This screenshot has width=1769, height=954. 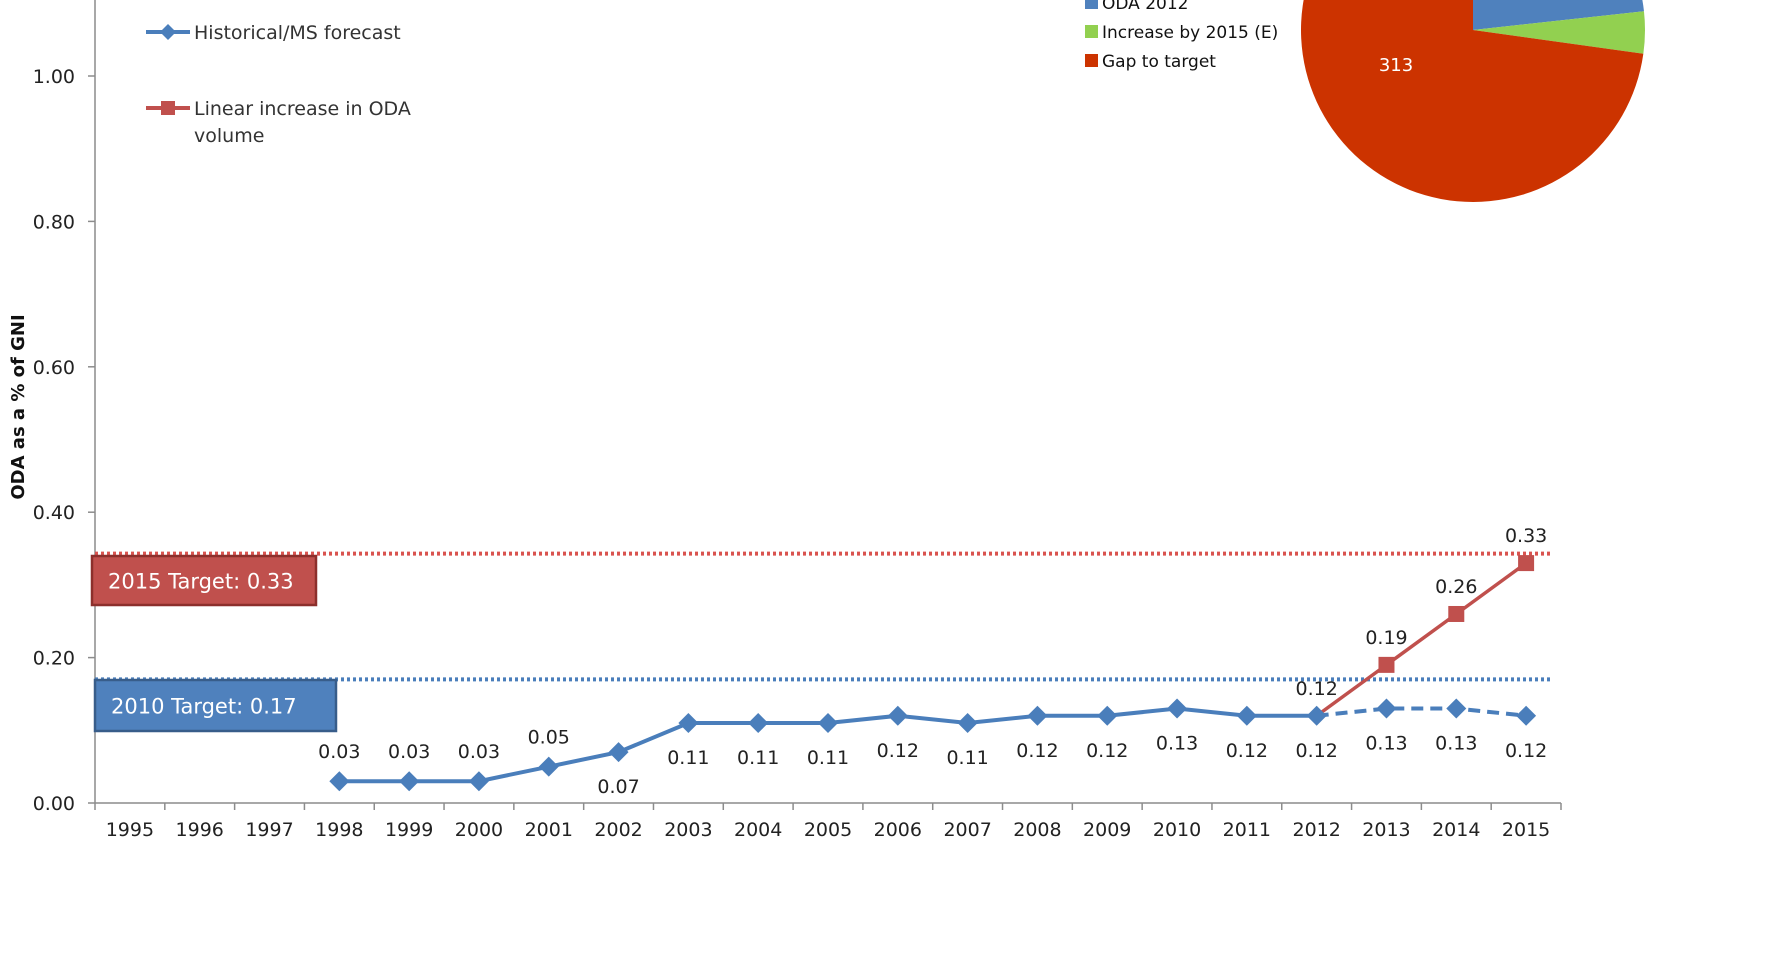 I want to click on linear-increase-series-line, so click(x=1421, y=639).